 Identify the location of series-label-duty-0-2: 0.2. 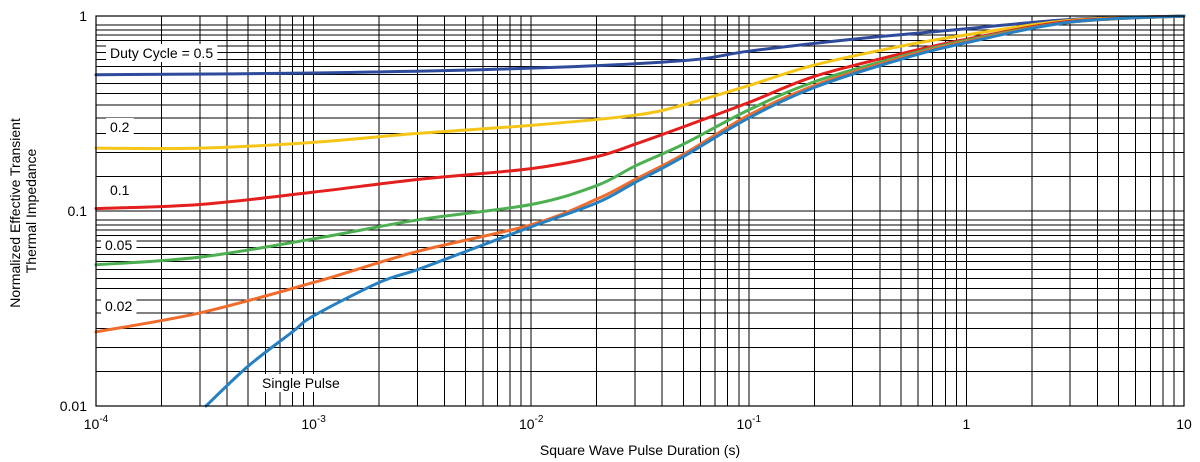
(120, 127).